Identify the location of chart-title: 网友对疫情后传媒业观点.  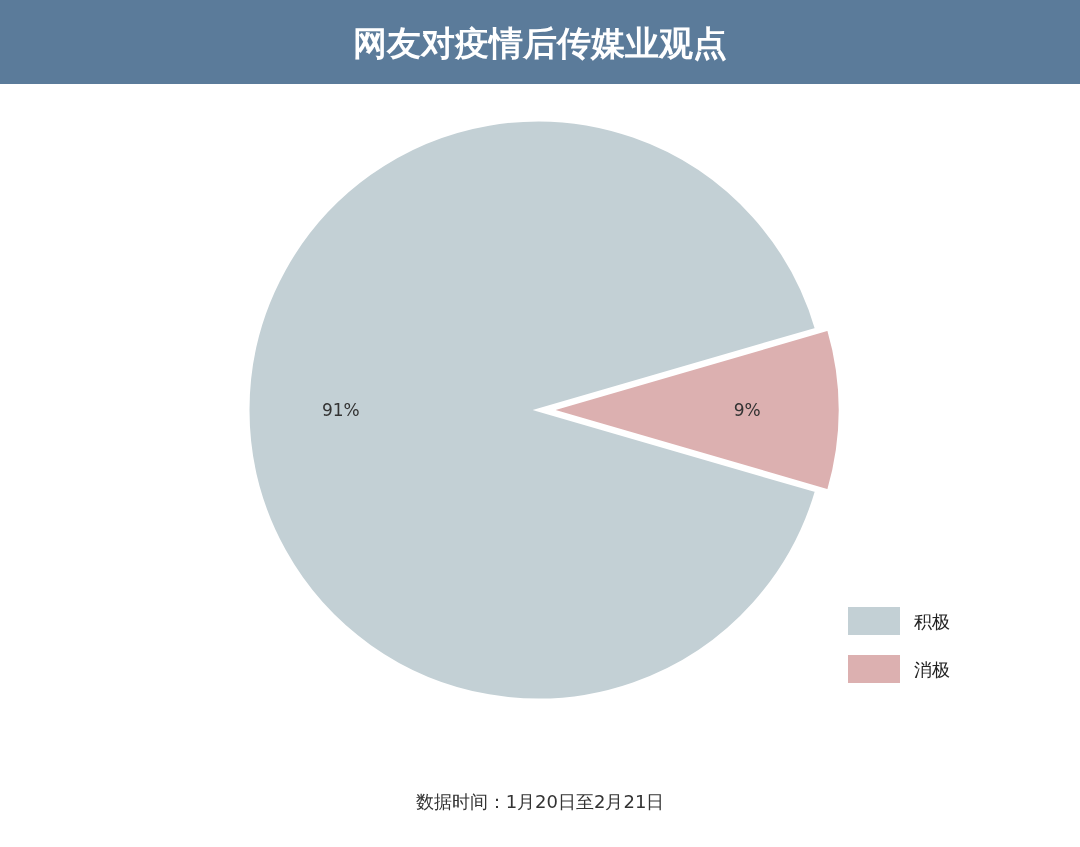
(540, 43).